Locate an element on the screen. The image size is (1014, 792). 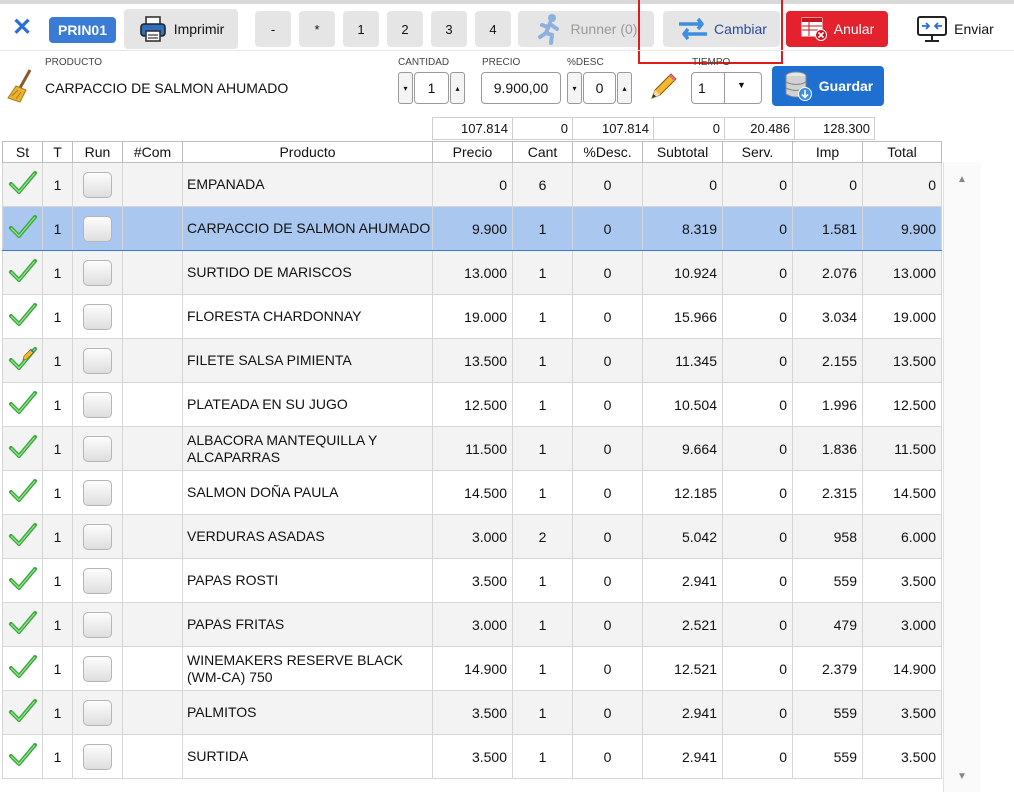
scroll-down-icon: ▼ is located at coordinates (962, 776).